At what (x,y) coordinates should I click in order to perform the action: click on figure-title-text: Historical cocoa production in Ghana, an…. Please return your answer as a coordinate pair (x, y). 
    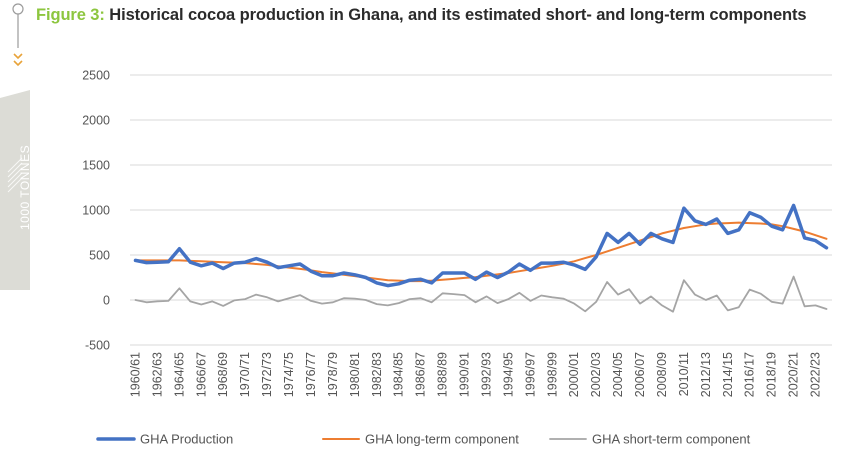
    Looking at the image, I should click on (458, 15).